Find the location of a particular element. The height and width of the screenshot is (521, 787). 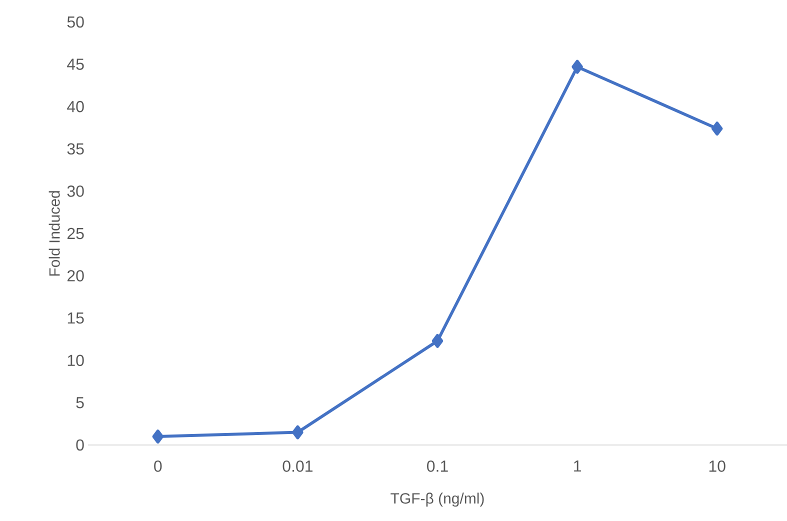

x-tick-label: 1 is located at coordinates (577, 466).